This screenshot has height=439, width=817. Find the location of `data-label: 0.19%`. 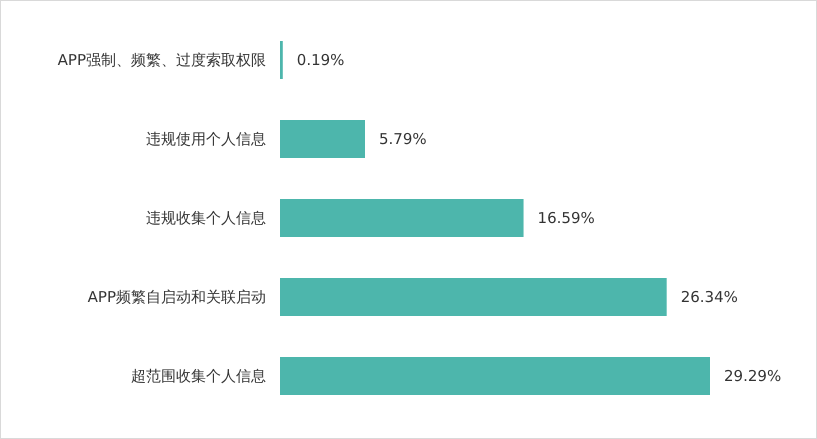

data-label: 0.19% is located at coordinates (320, 60).